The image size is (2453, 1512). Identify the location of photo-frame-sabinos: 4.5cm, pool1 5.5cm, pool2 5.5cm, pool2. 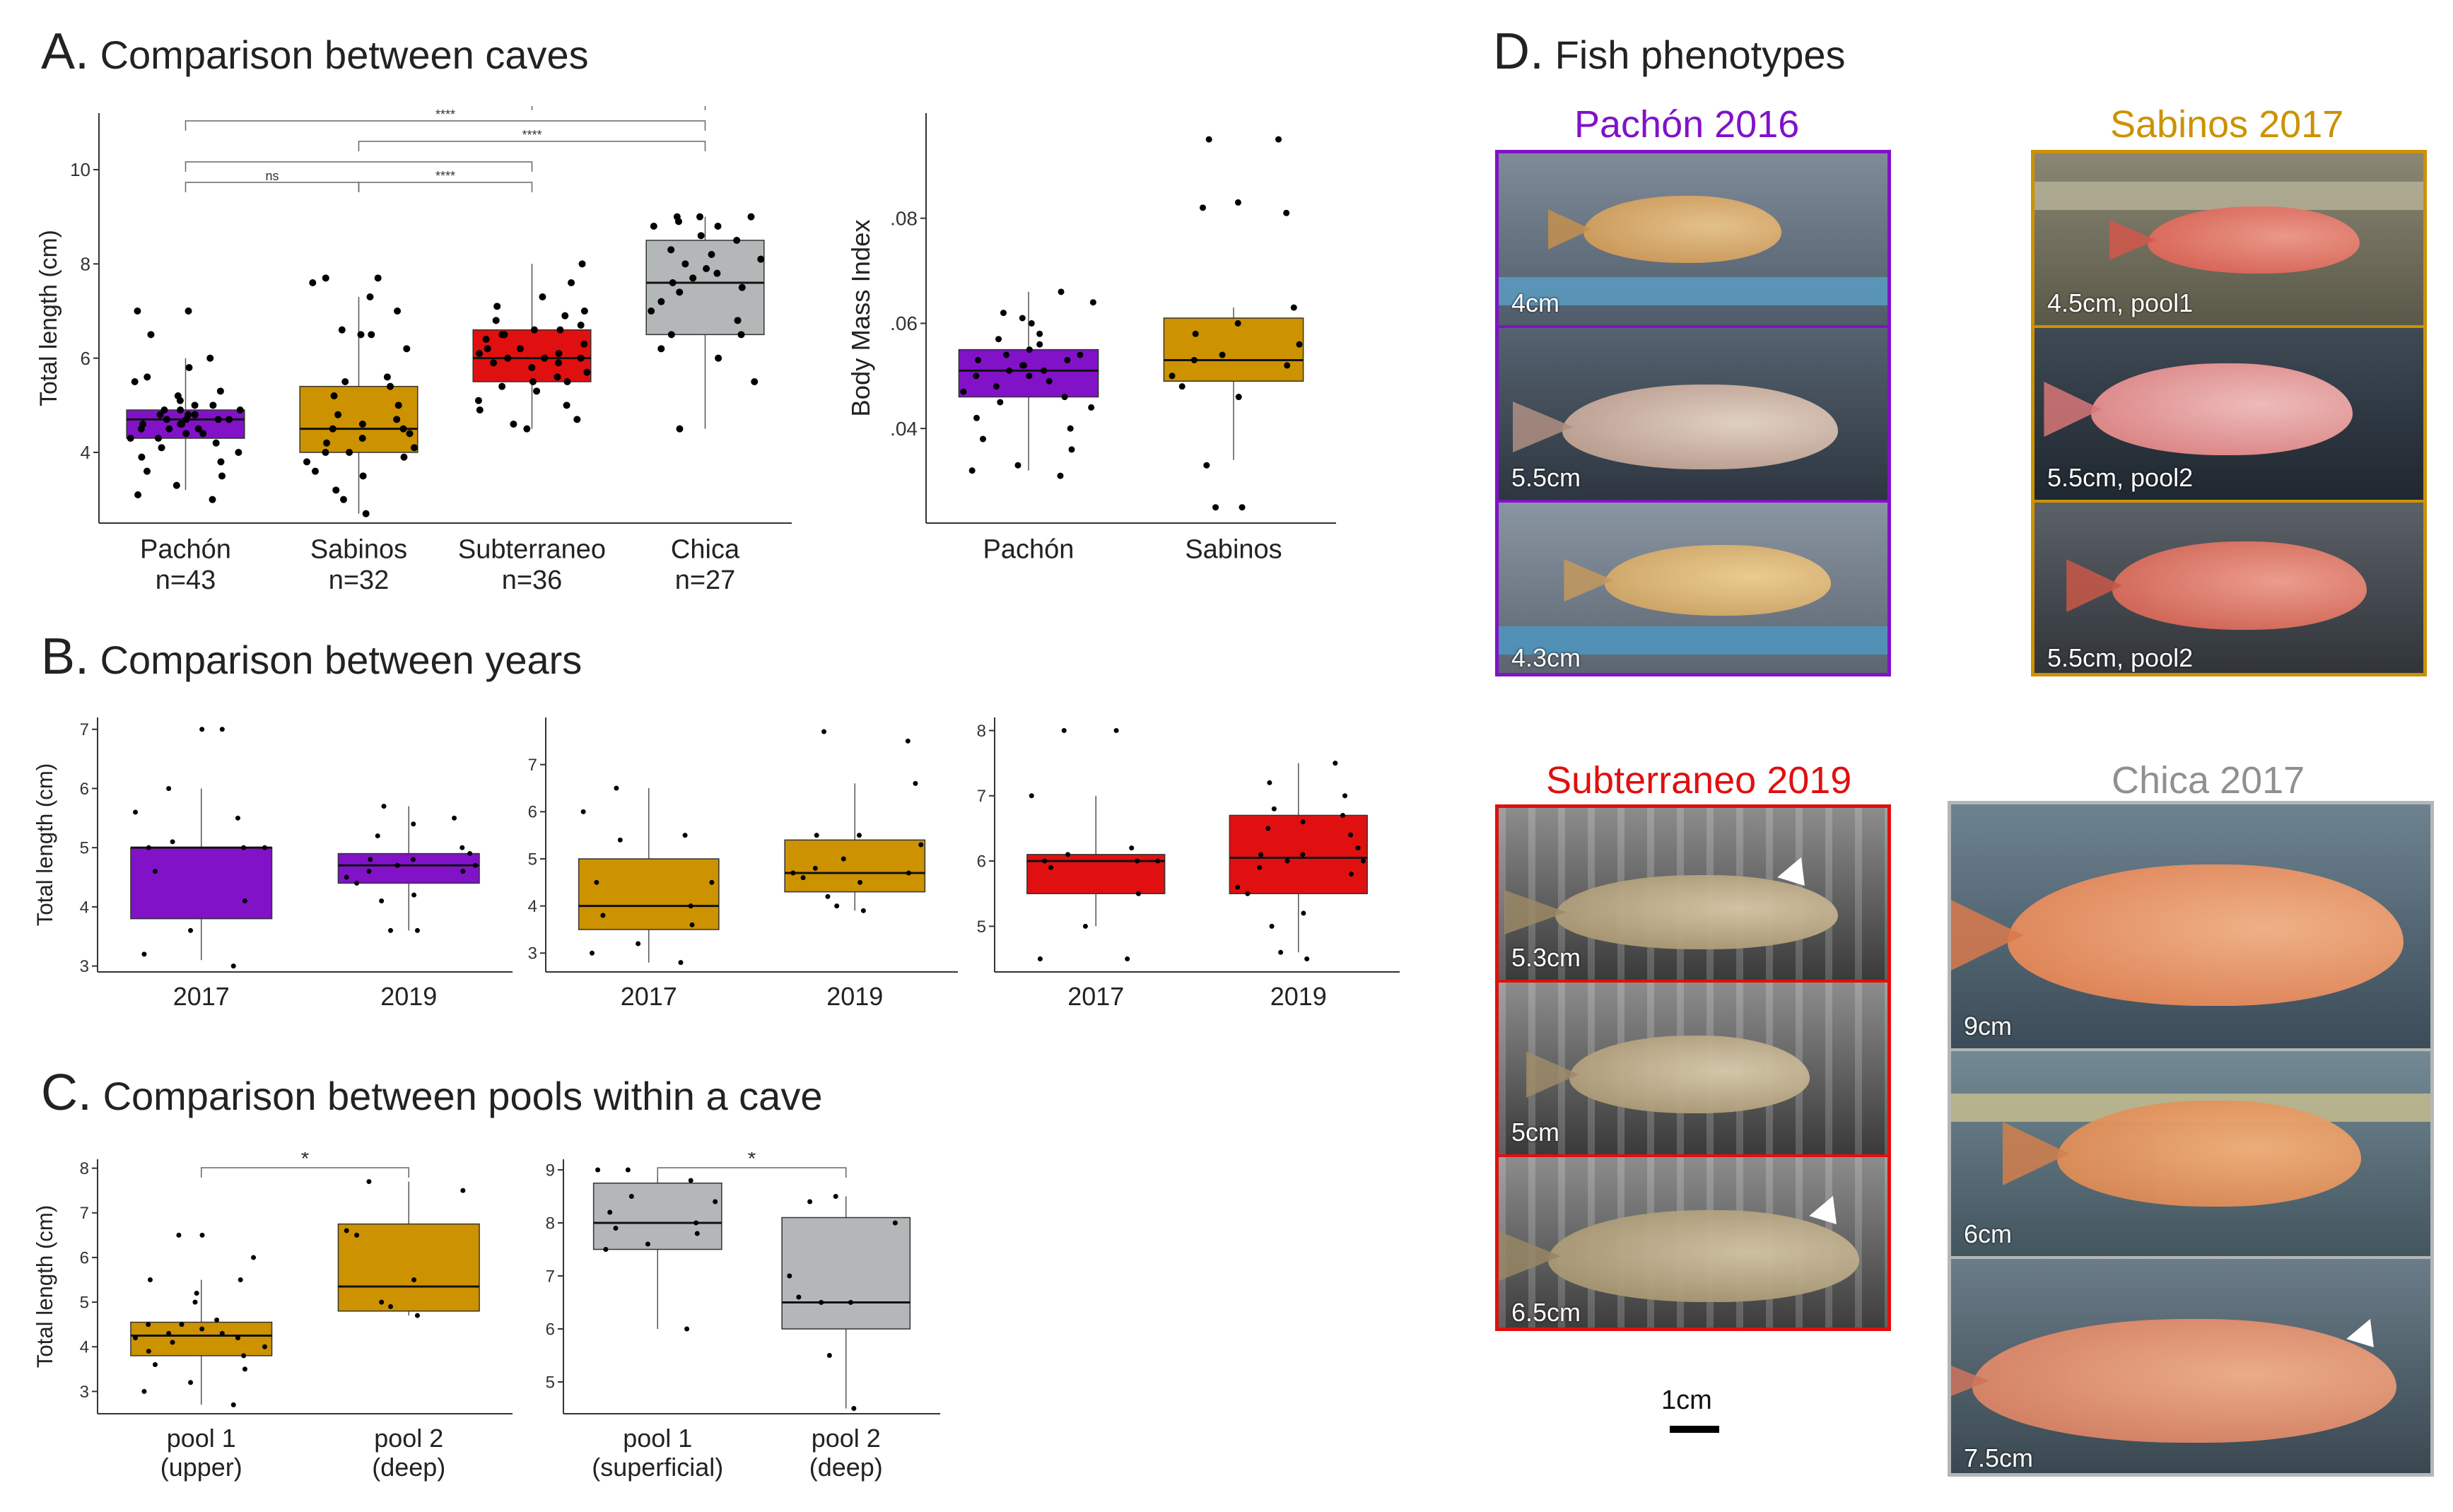
(2229, 413).